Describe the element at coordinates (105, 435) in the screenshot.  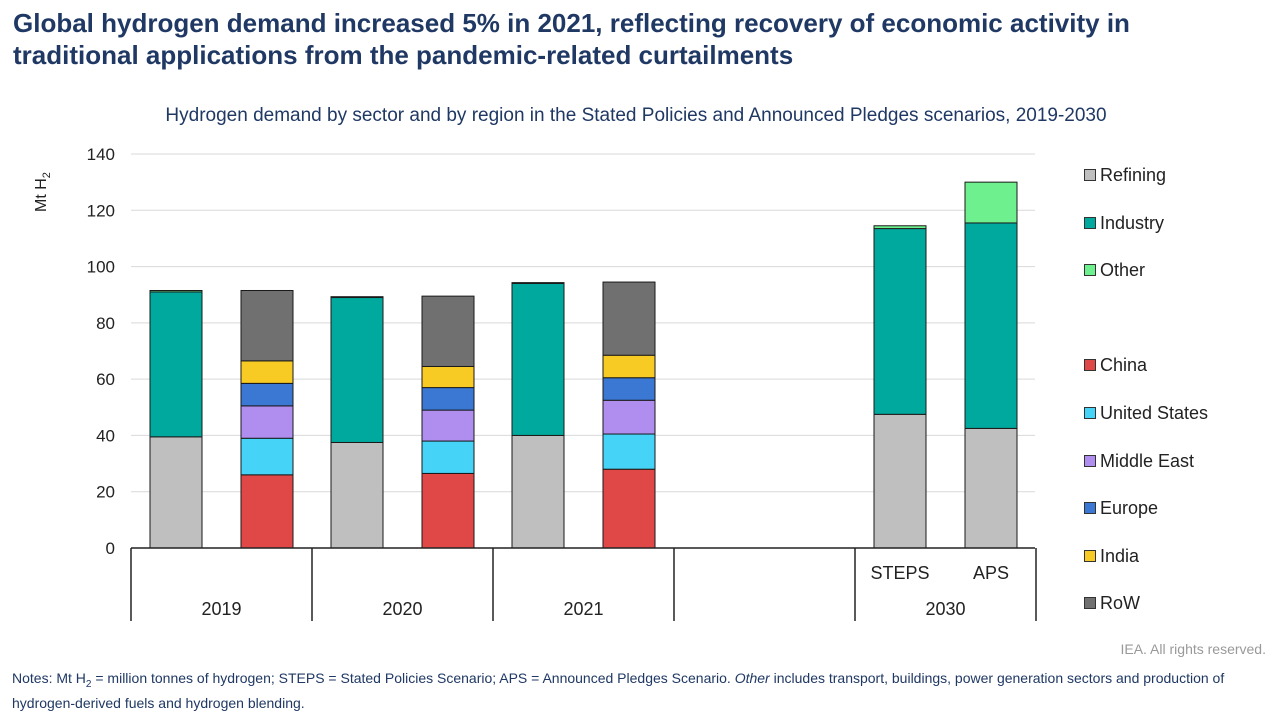
I see `y-tick-label: 40` at that location.